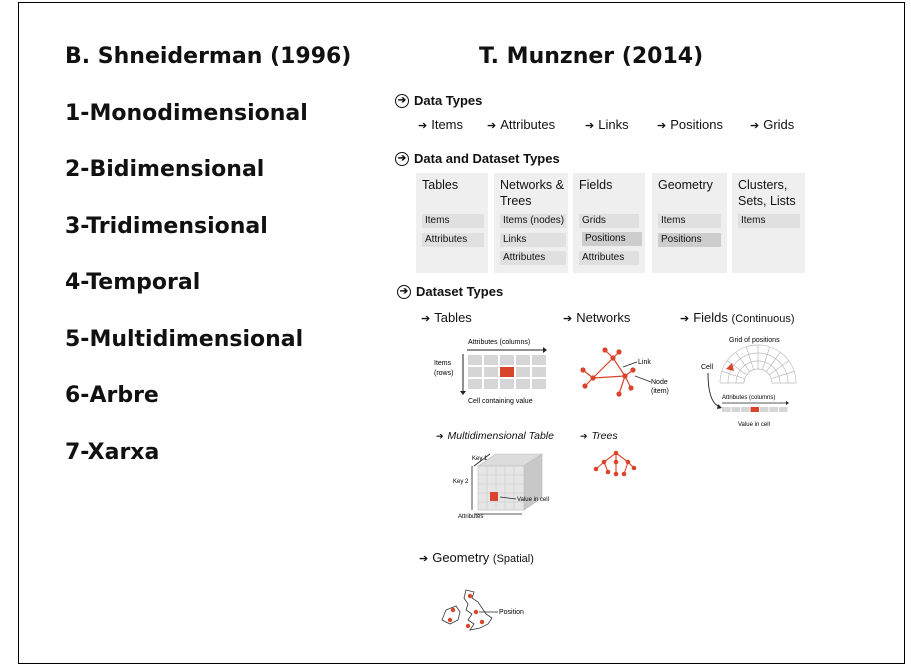  Describe the element at coordinates (513, 559) in the screenshot. I see `qualifier-text: (Spatial)` at that location.